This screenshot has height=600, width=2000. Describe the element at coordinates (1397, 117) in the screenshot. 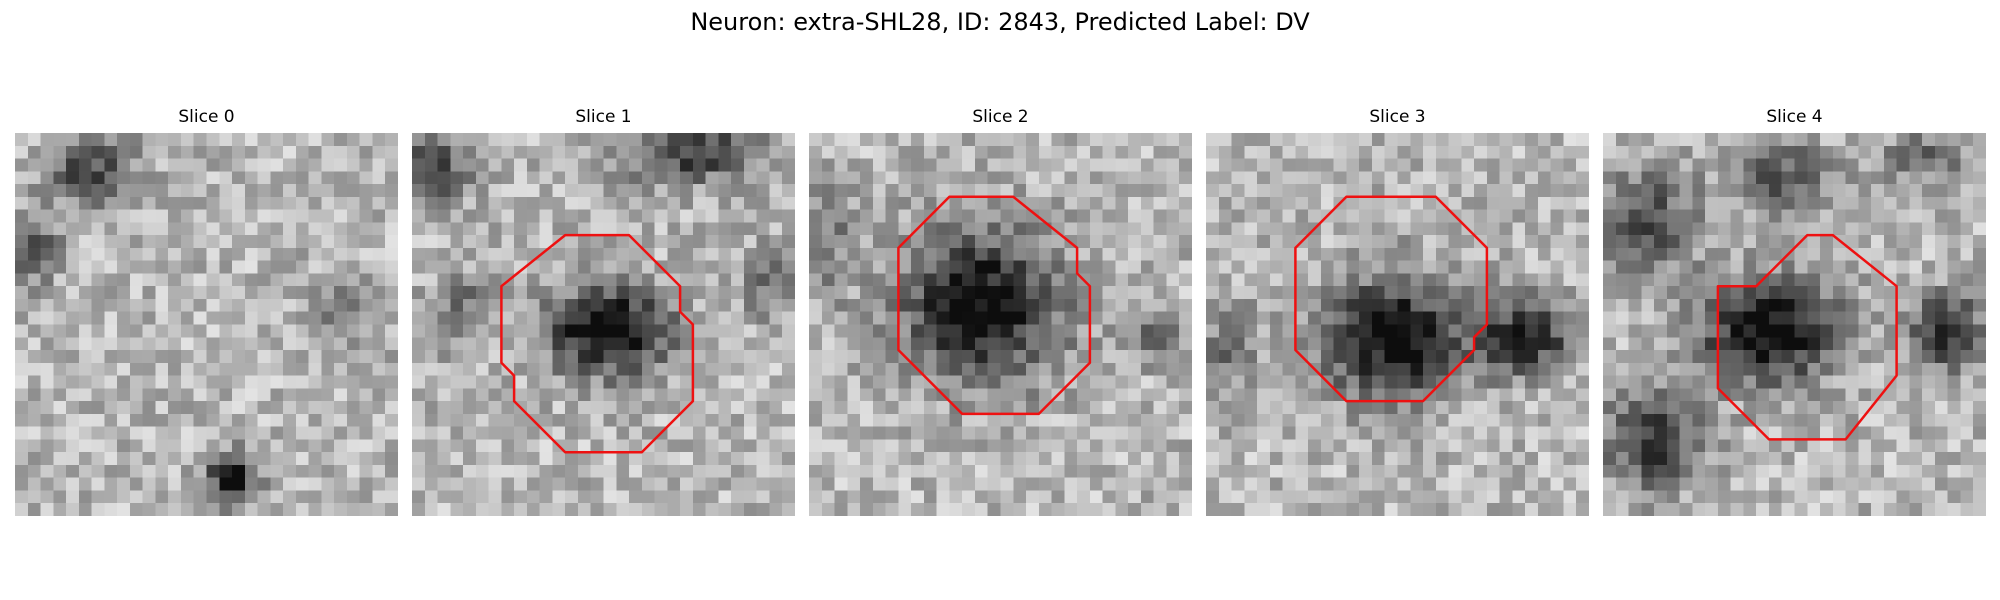

I see `slice-title-3: Slice 3` at that location.